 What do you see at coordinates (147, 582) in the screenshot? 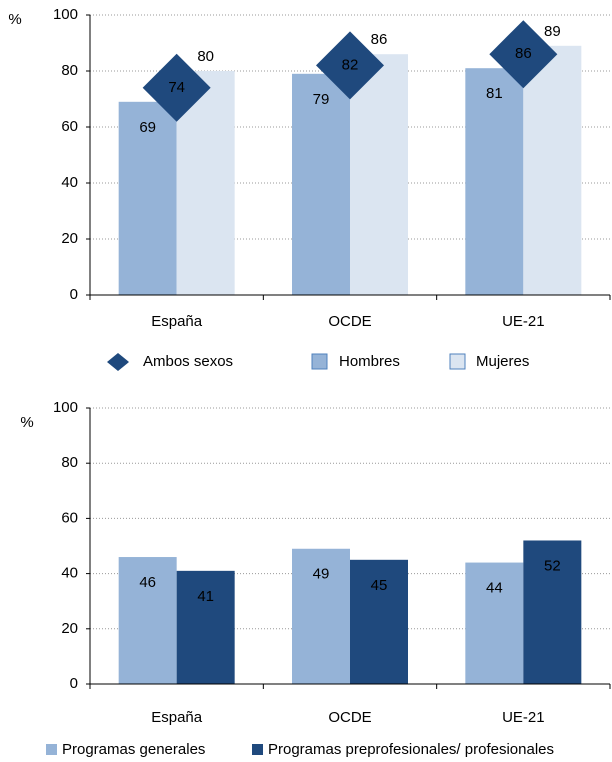
I see `value-label: 46` at bounding box center [147, 582].